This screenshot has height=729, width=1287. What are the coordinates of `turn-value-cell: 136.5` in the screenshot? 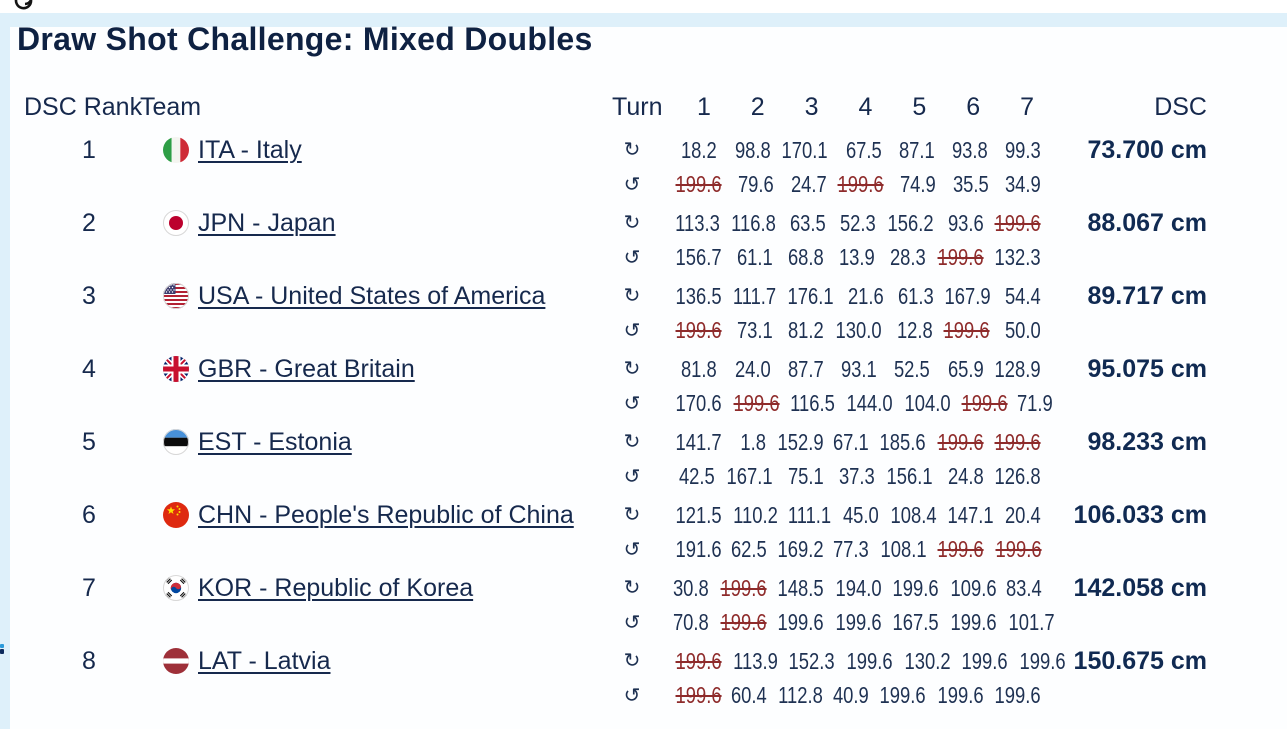 It's located at (693, 296).